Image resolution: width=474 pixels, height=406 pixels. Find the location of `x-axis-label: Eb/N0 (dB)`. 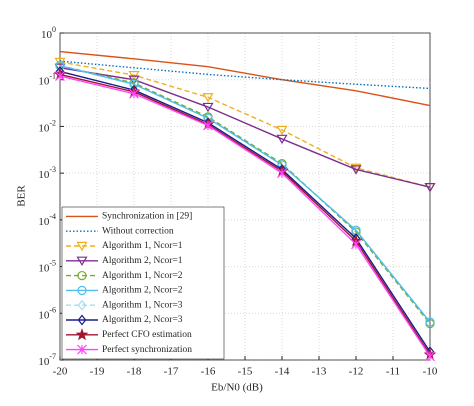

x-axis-label: Eb/N0 (dB) is located at coordinates (237, 388).